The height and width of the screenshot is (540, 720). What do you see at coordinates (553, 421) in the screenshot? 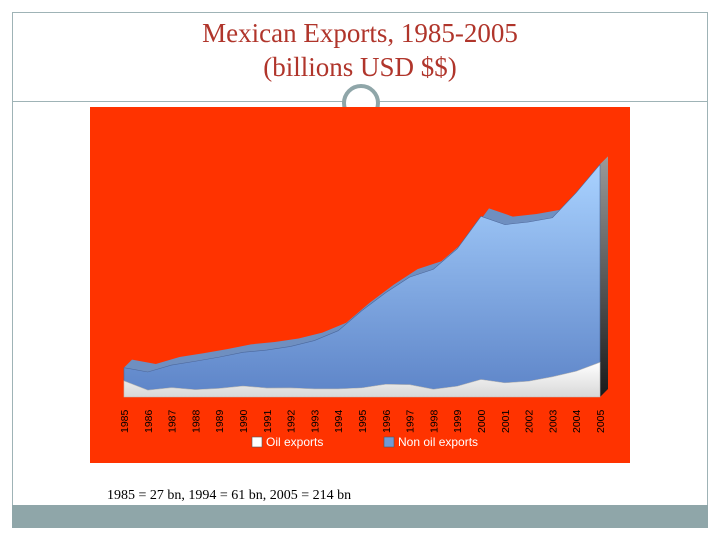
I see `x-tick-label: 2003` at bounding box center [553, 421].